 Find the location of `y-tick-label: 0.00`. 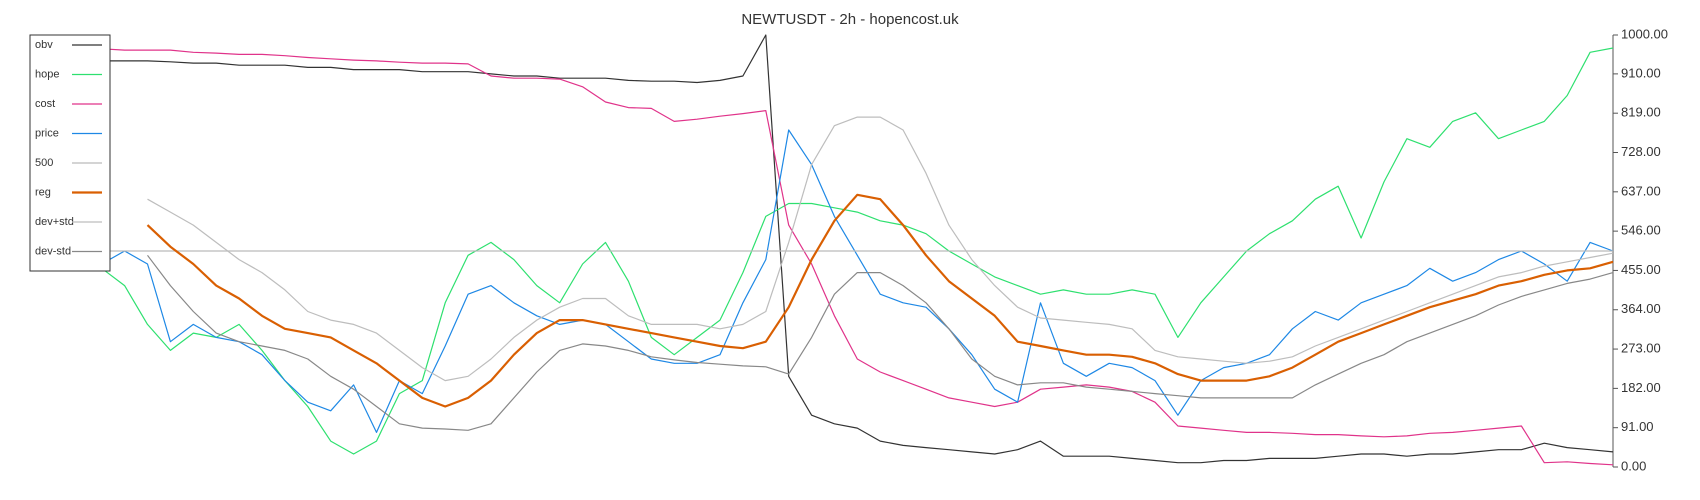

y-tick-label: 0.00 is located at coordinates (1633, 465).